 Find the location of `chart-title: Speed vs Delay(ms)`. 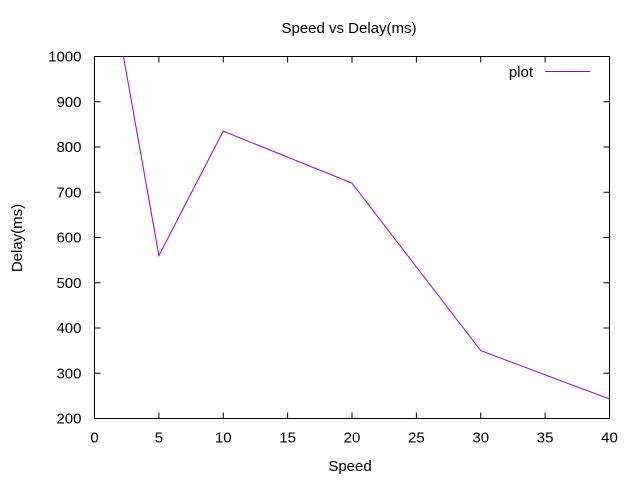

chart-title: Speed vs Delay(ms) is located at coordinates (348, 28).